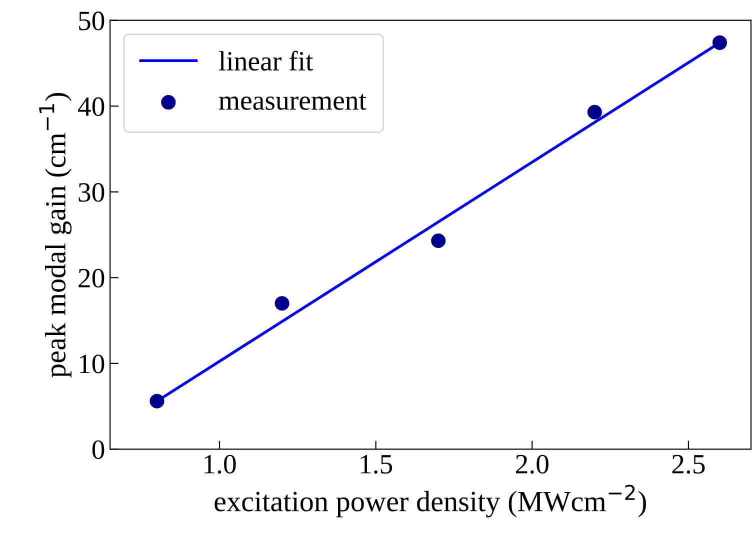  Describe the element at coordinates (292, 102) in the screenshot. I see `legend-label: measurement` at that location.